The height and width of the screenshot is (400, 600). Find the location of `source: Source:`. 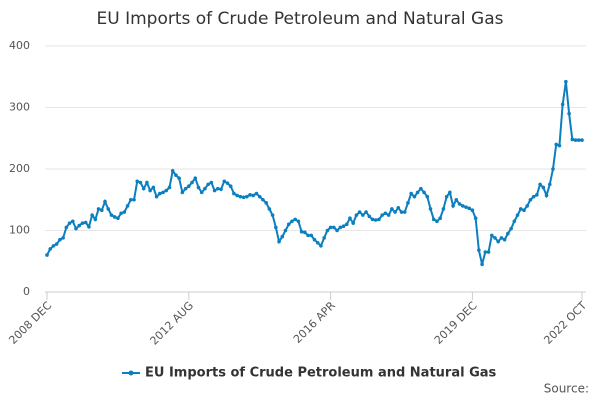

source: Source: is located at coordinates (566, 389).